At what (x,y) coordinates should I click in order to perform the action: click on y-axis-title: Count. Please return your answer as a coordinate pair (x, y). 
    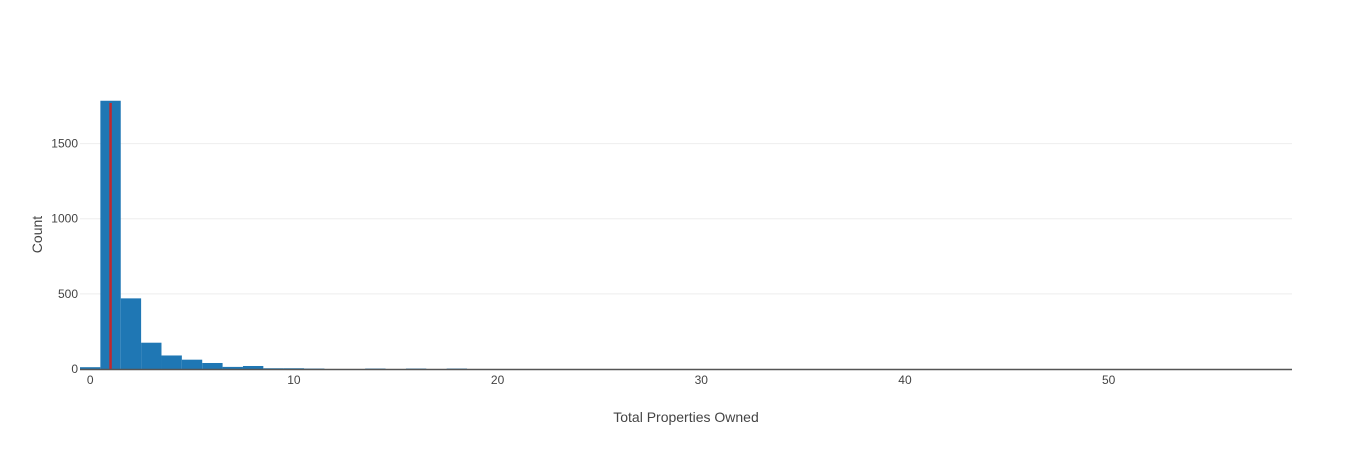
    Looking at the image, I should click on (37, 234).